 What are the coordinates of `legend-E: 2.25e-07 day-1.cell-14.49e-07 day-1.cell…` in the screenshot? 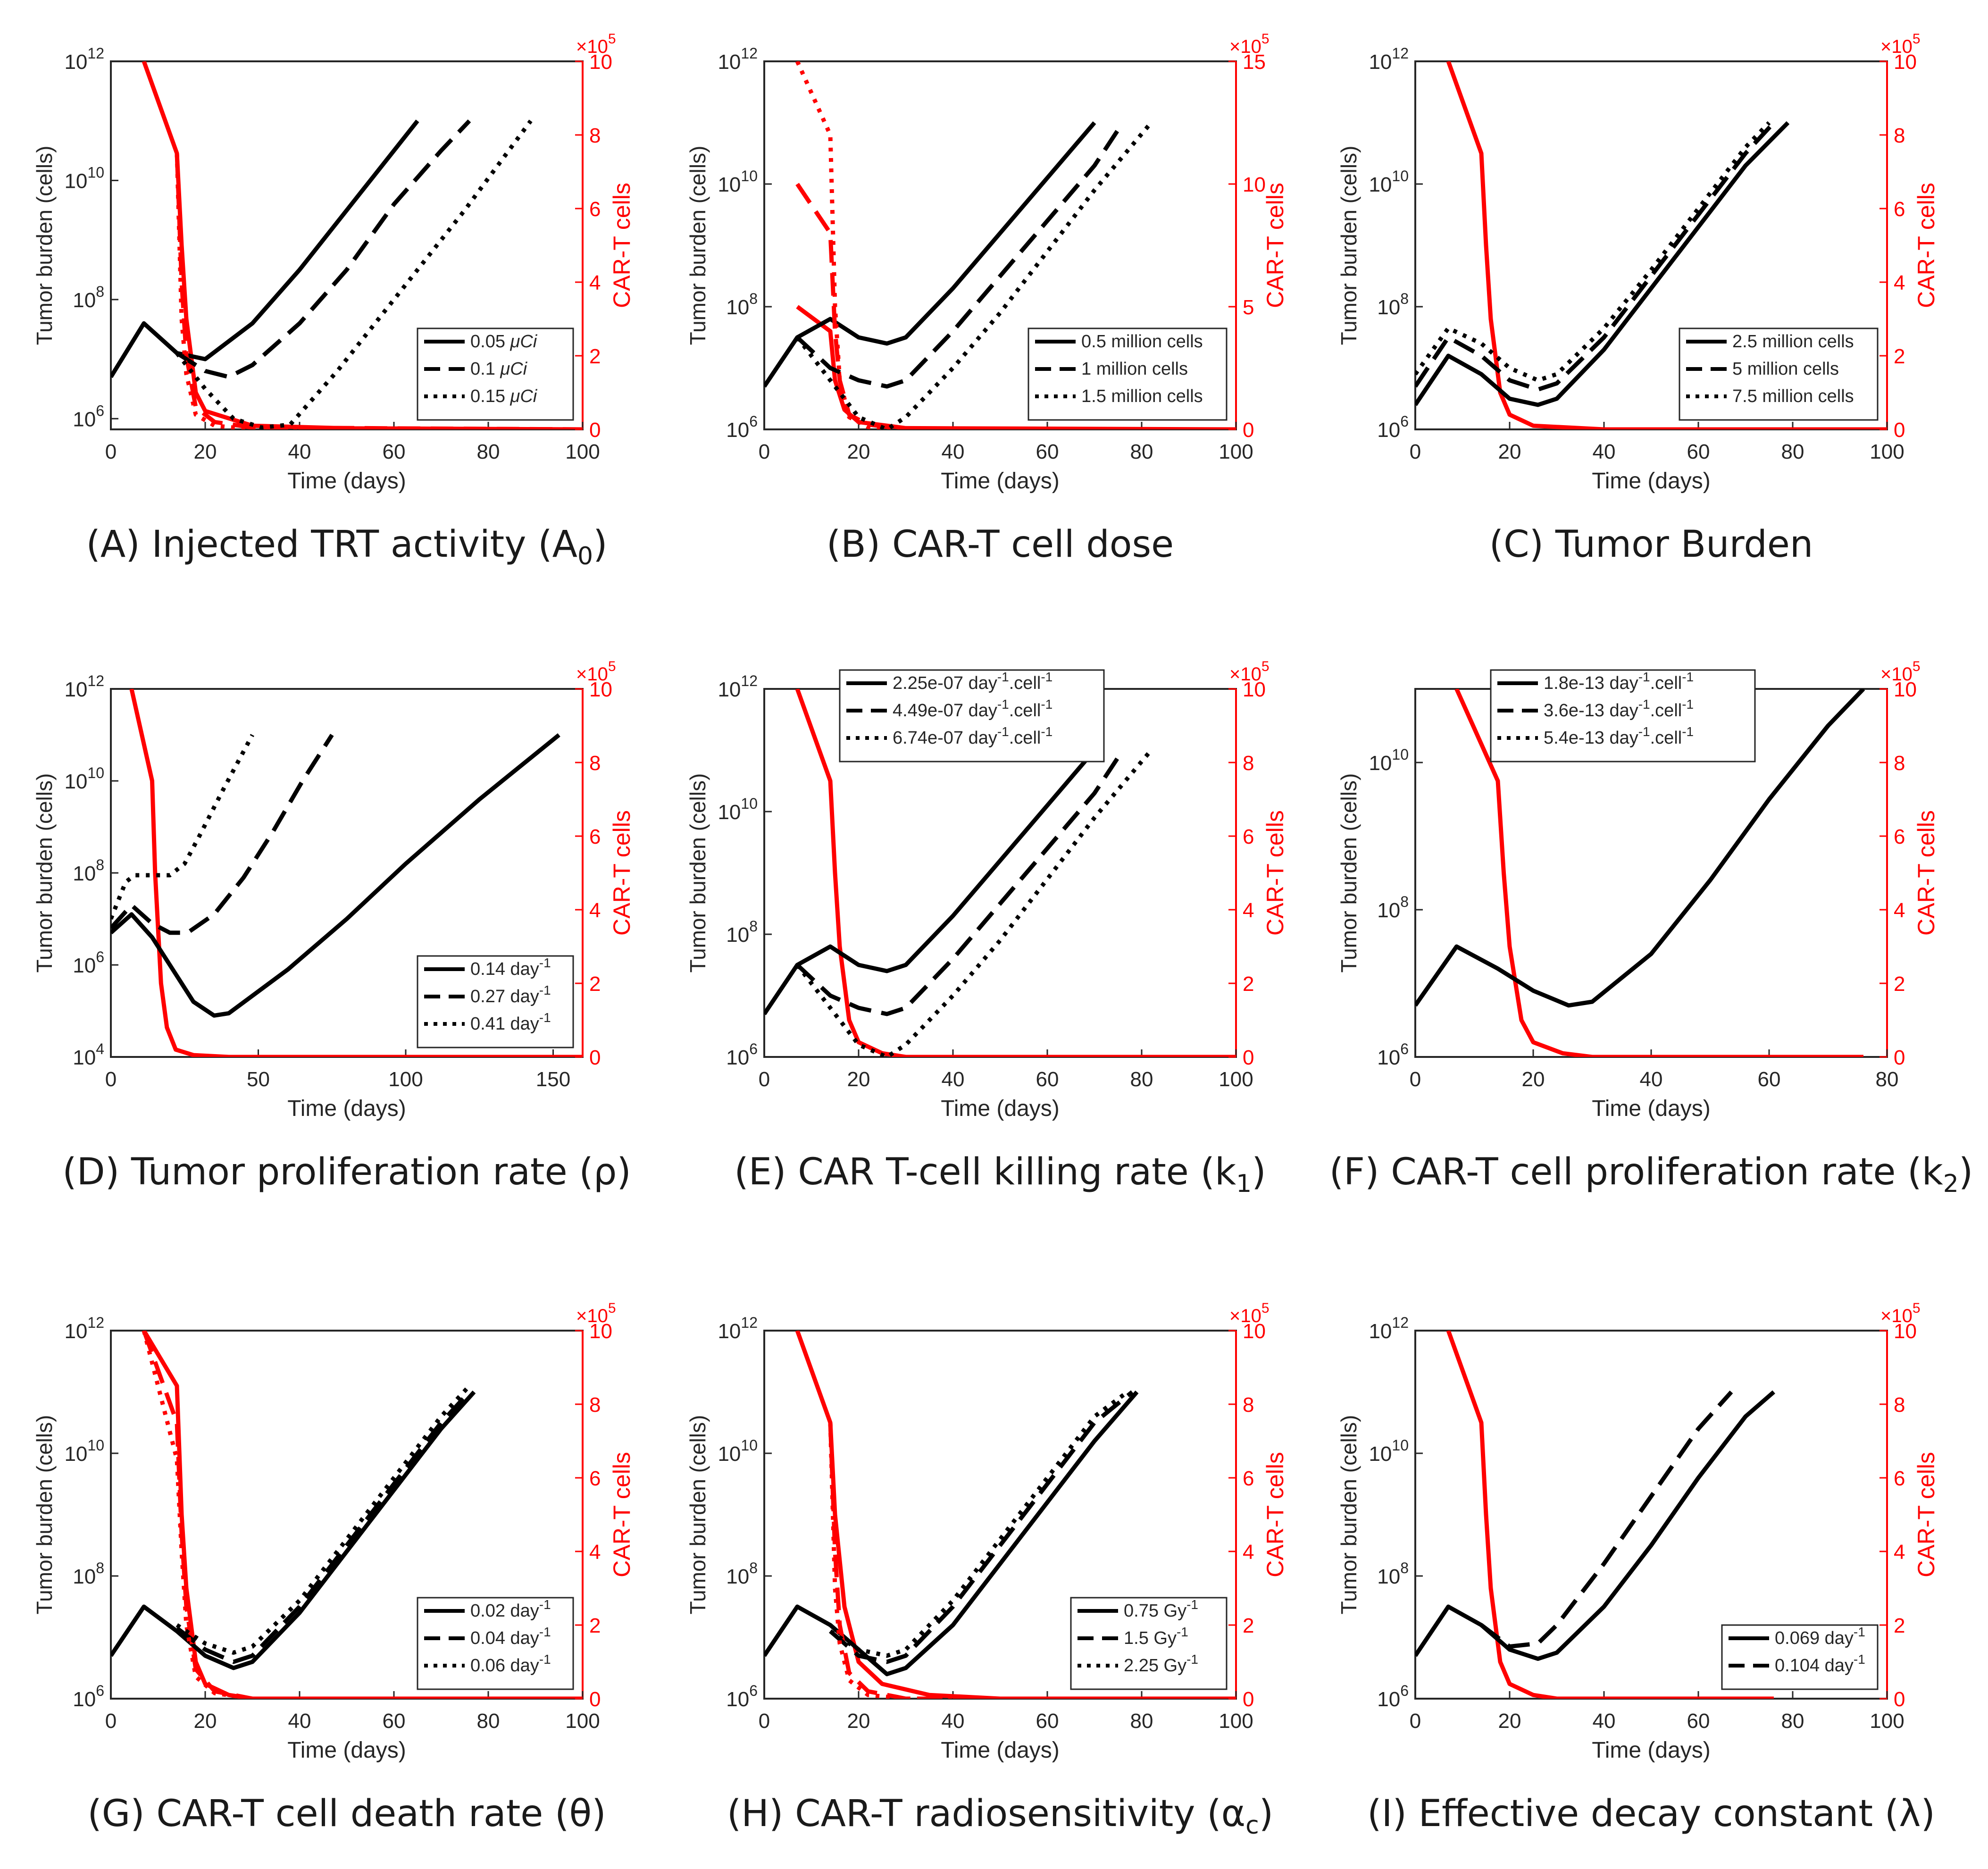 It's located at (972, 716).